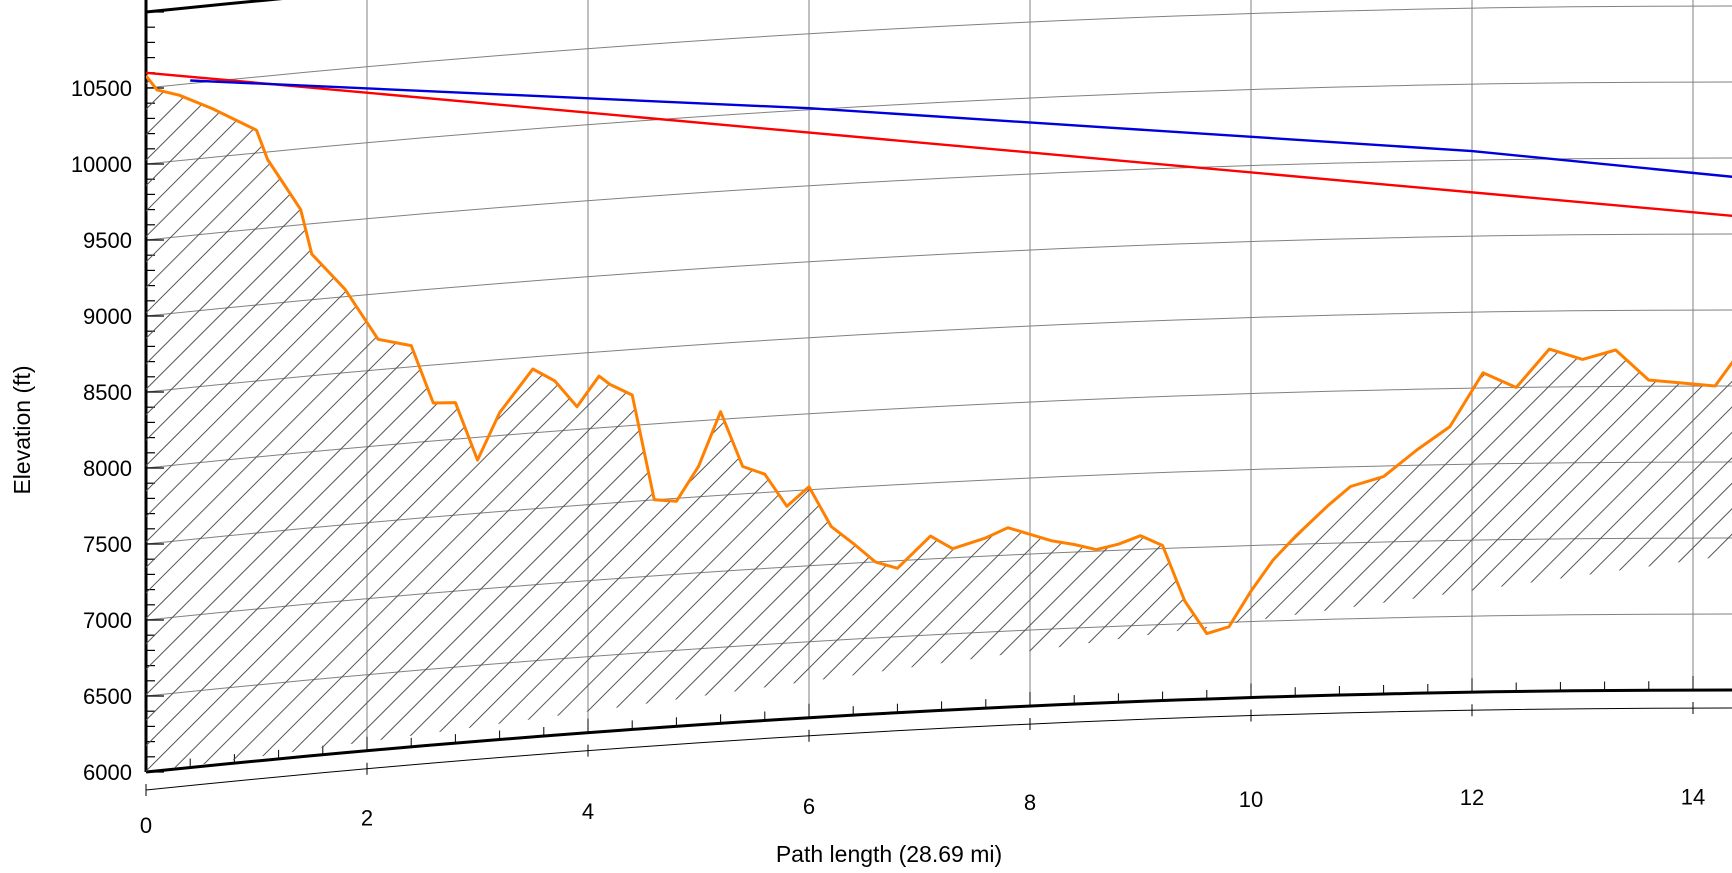 The width and height of the screenshot is (1732, 873). Describe the element at coordinates (1472, 797) in the screenshot. I see `x-tick-label: 12` at that location.